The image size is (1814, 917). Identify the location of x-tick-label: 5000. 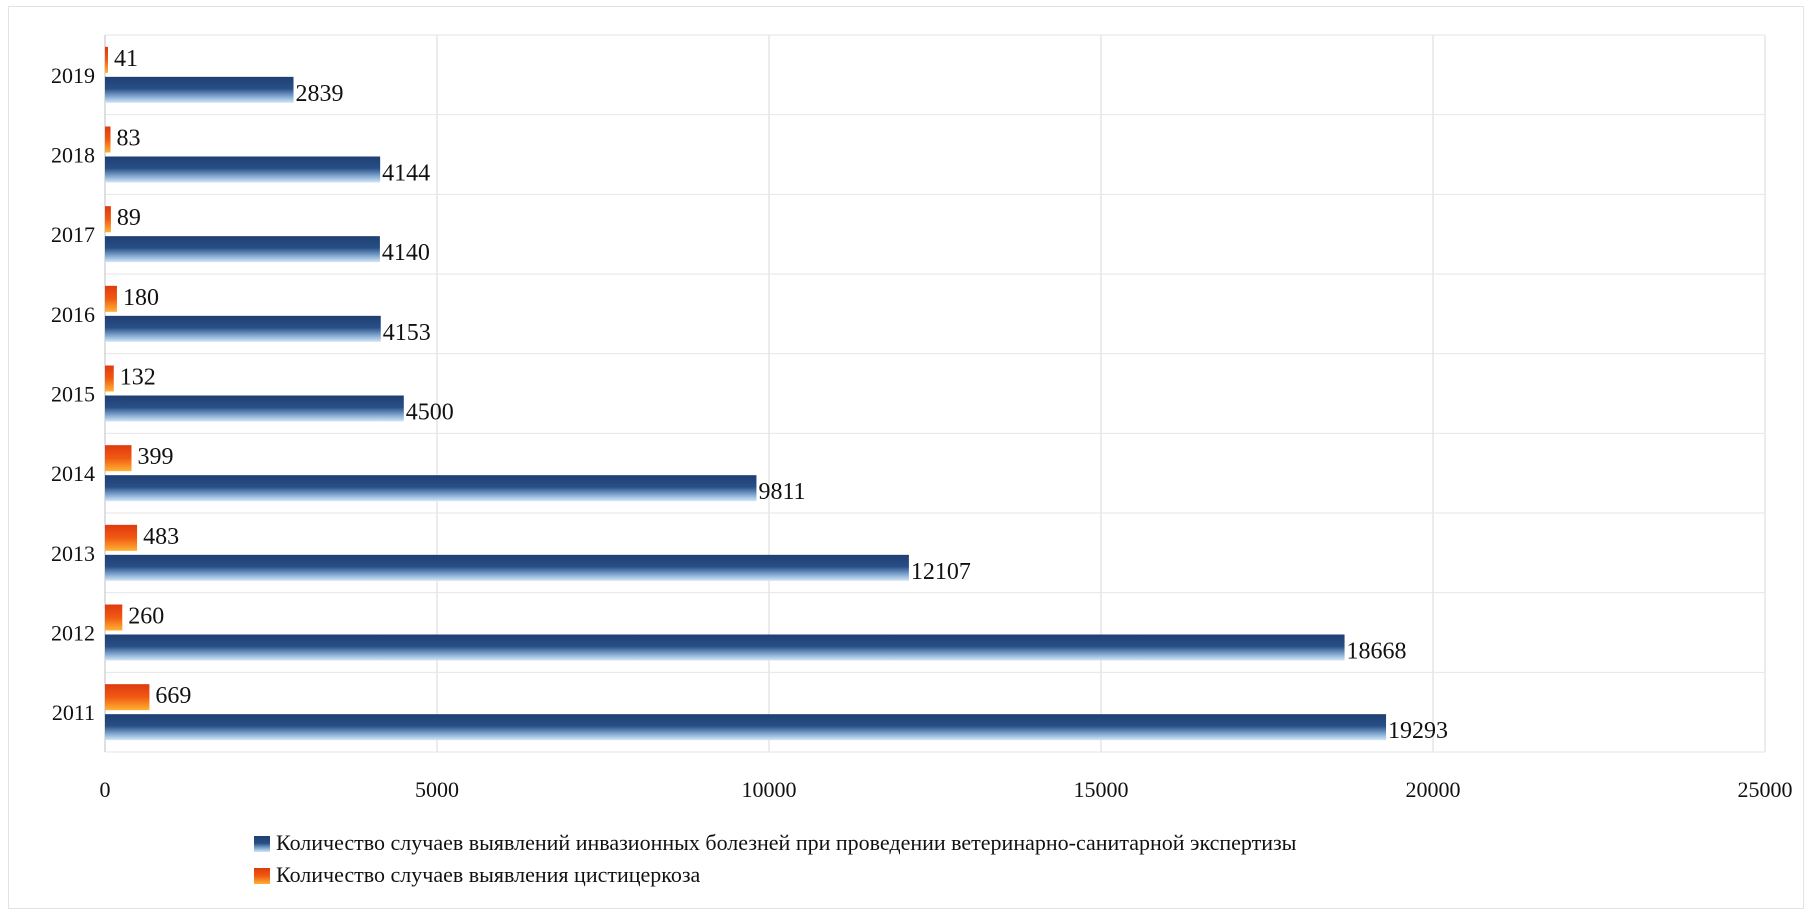
(437, 789).